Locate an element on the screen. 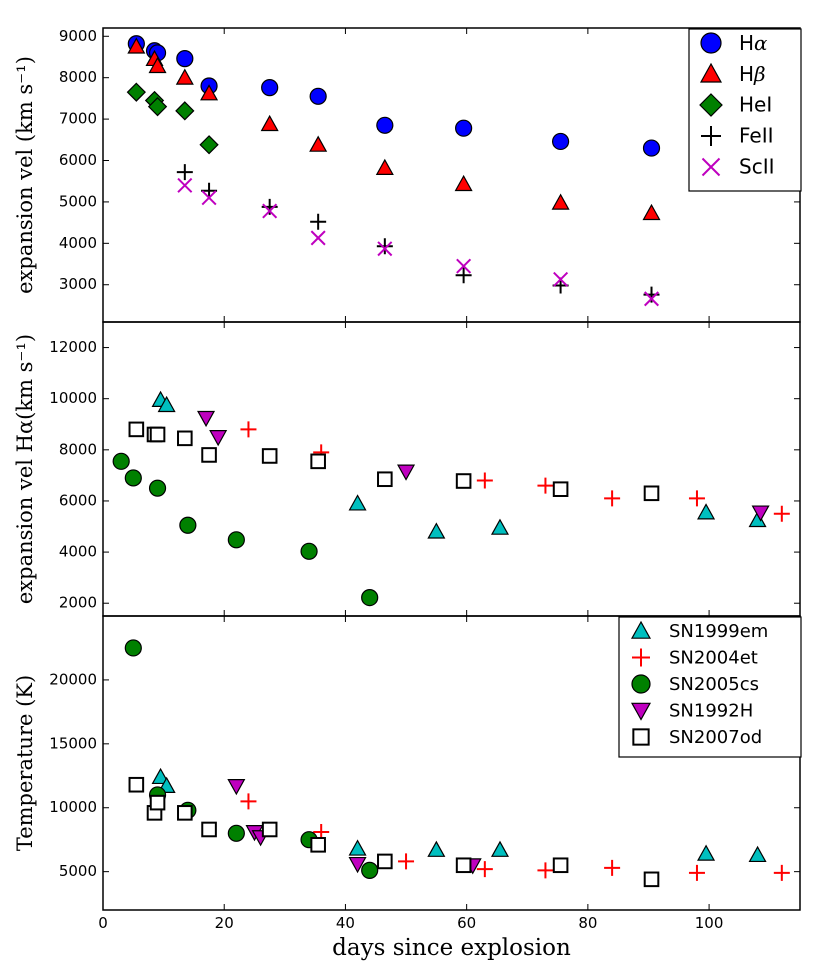 This screenshot has width=830, height=971. y-tick-label: 4000 is located at coordinates (78, 243).